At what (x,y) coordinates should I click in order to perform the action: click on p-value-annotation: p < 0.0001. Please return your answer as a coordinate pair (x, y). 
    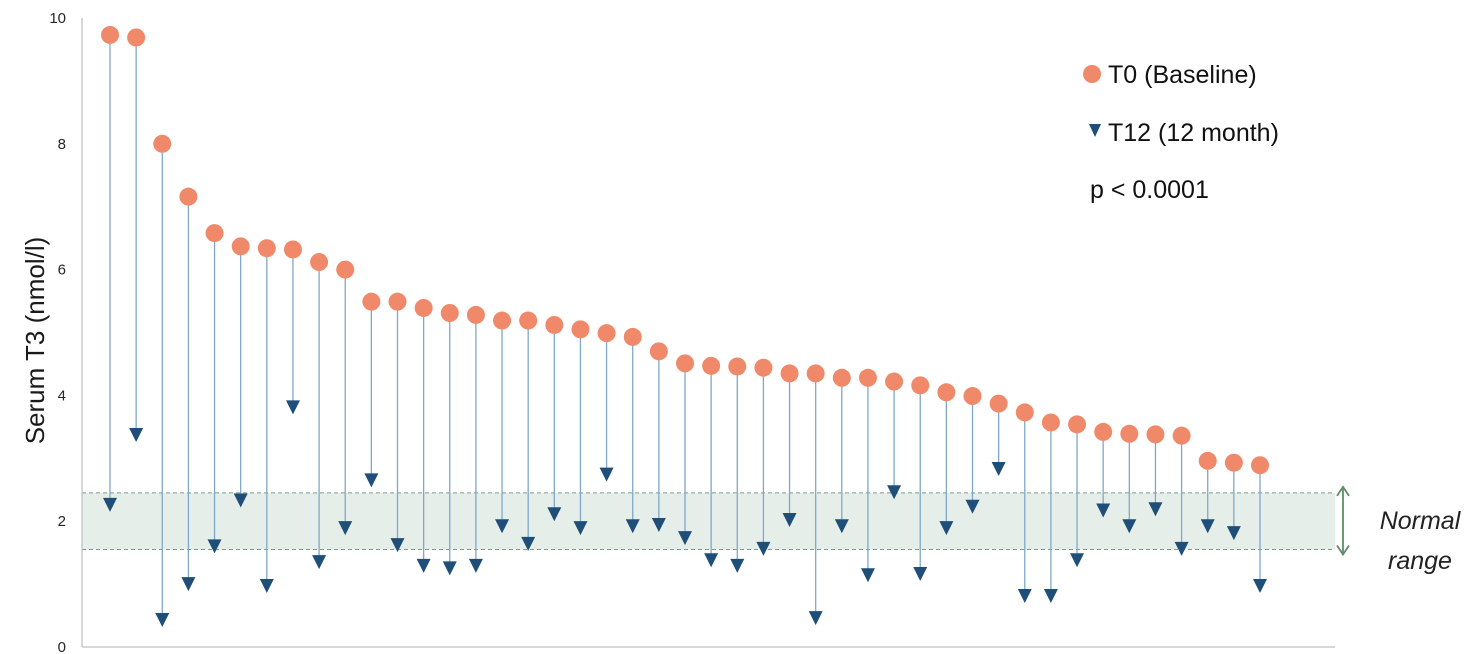
    Looking at the image, I should click on (1149, 190).